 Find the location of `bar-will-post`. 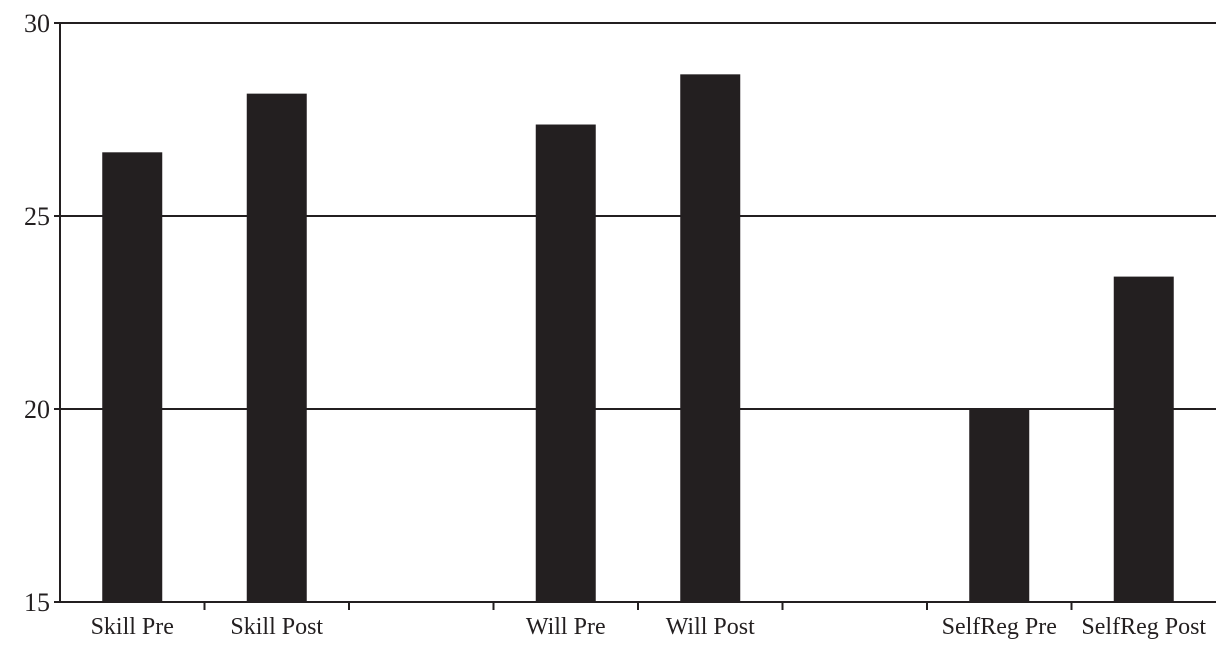

bar-will-post is located at coordinates (710, 338).